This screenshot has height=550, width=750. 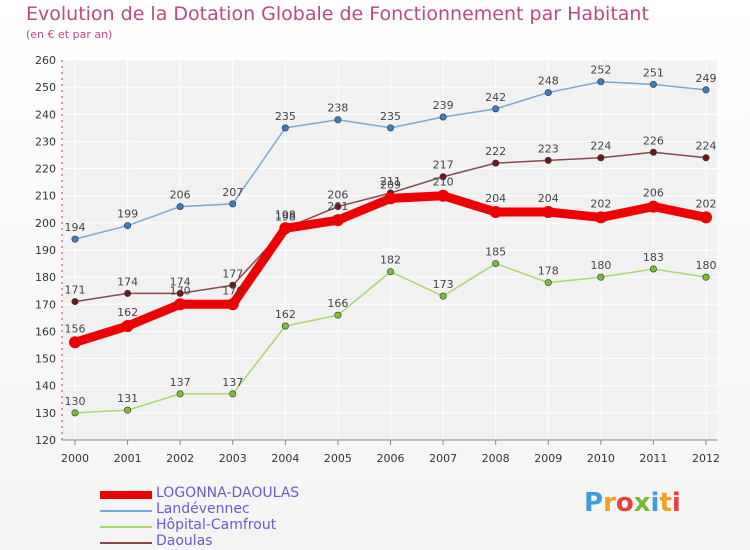 I want to click on legend-label: LOGONNA-DAOULAS, so click(x=228, y=493).